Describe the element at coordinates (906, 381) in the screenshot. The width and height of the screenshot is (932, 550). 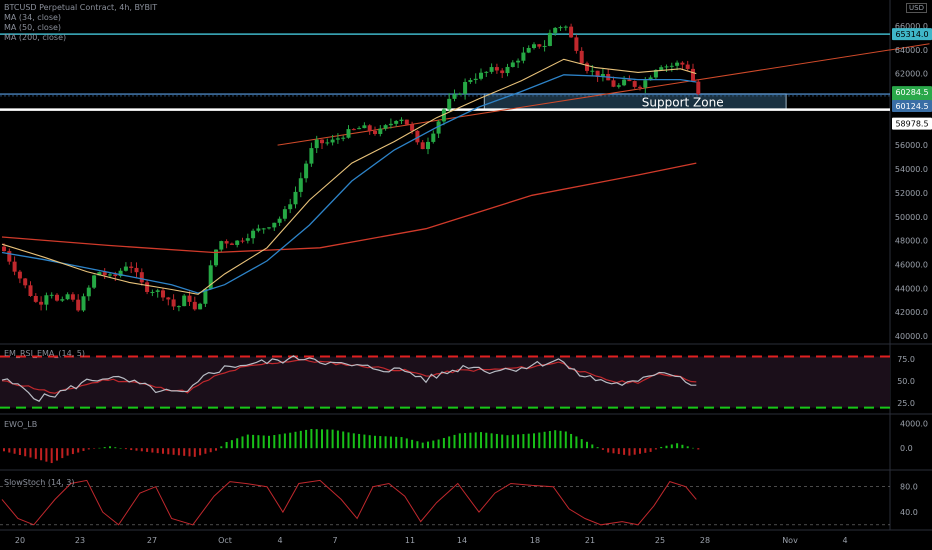
I see `rsi-tick-label: 50.0` at that location.